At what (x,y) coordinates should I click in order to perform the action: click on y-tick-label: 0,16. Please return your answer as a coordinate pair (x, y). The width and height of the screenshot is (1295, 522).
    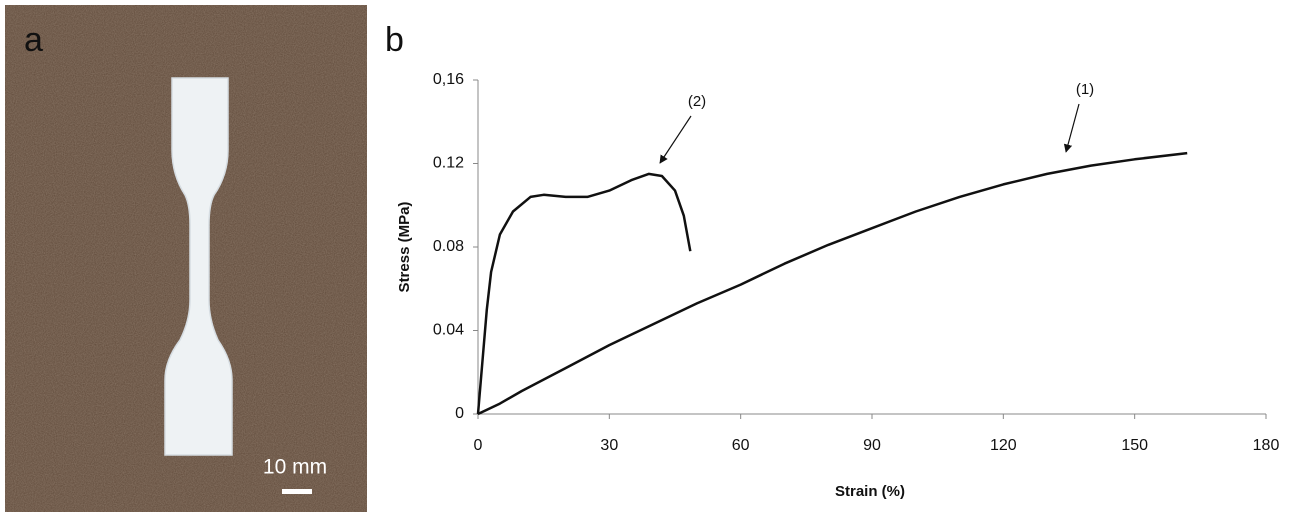
    Looking at the image, I should click on (448, 79).